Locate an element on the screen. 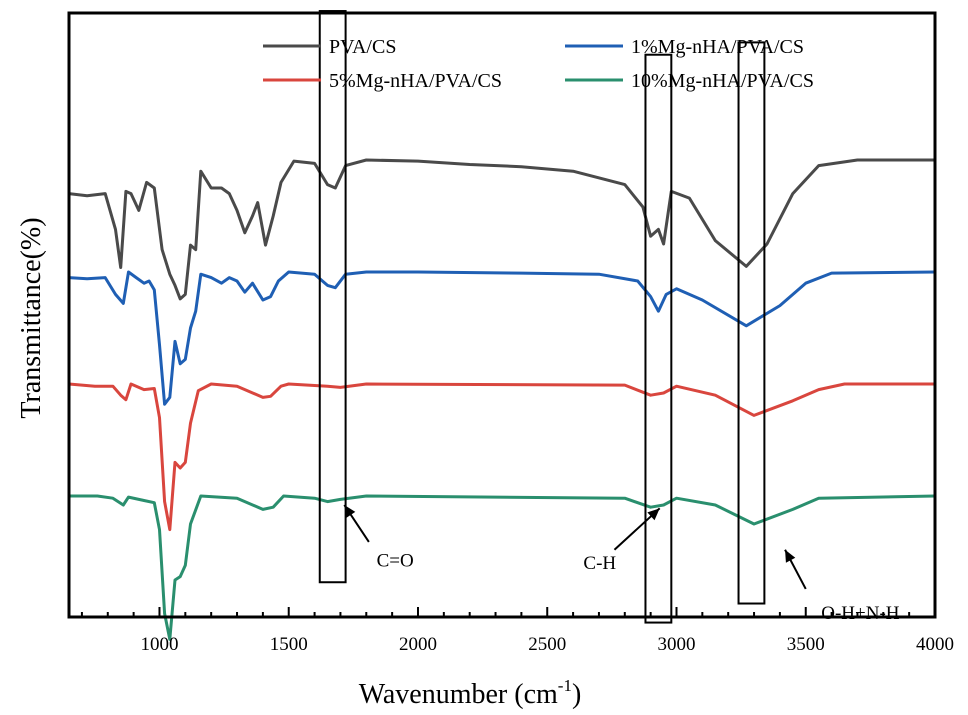  x-tick-label-3: 2500 is located at coordinates (547, 644).